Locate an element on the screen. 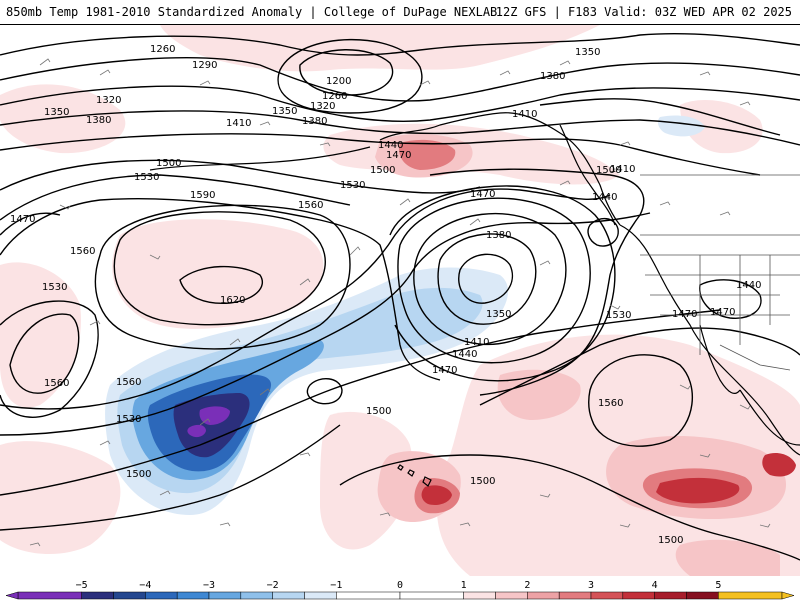 Image resolution: width=800 pixels, height=604 pixels. contour-1440-east is located at coordinates (537, 282).